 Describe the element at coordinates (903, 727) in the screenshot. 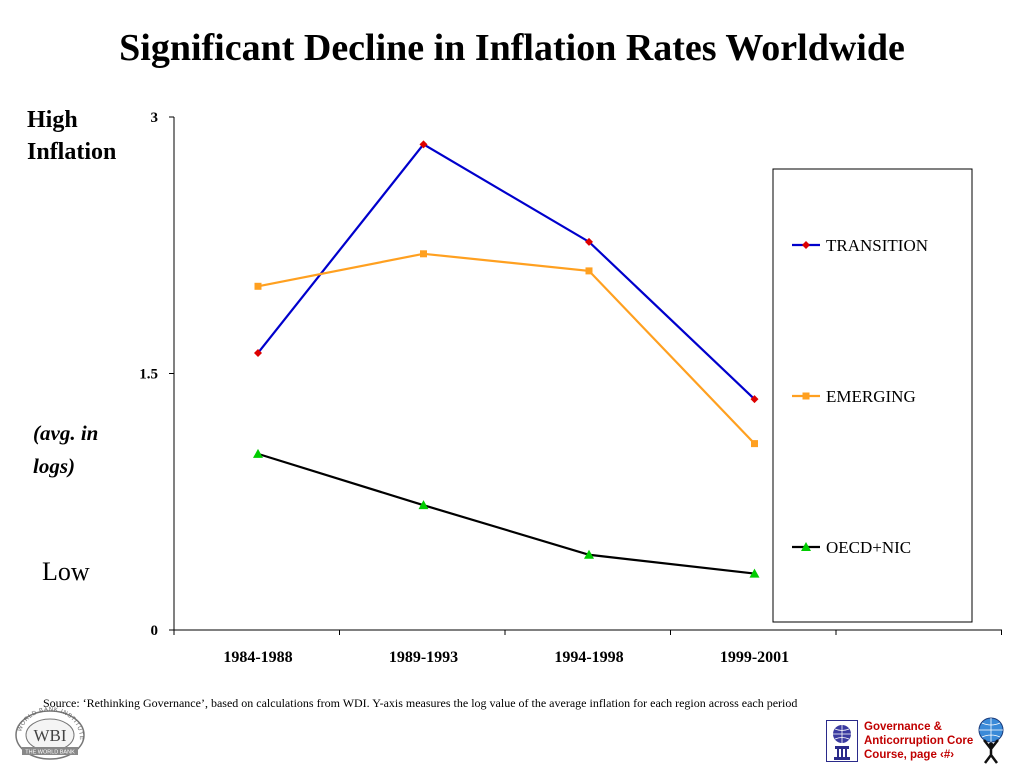

I see `footer-line1: Governance &` at that location.